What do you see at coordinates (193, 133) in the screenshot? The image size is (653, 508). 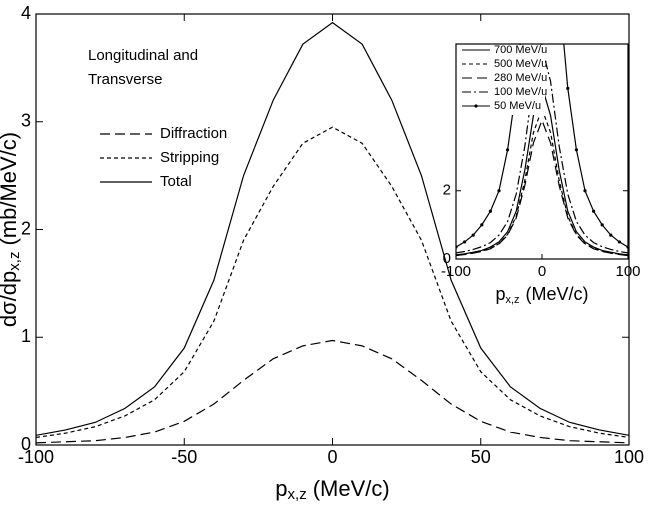 I see `legend-label: Diffraction` at bounding box center [193, 133].